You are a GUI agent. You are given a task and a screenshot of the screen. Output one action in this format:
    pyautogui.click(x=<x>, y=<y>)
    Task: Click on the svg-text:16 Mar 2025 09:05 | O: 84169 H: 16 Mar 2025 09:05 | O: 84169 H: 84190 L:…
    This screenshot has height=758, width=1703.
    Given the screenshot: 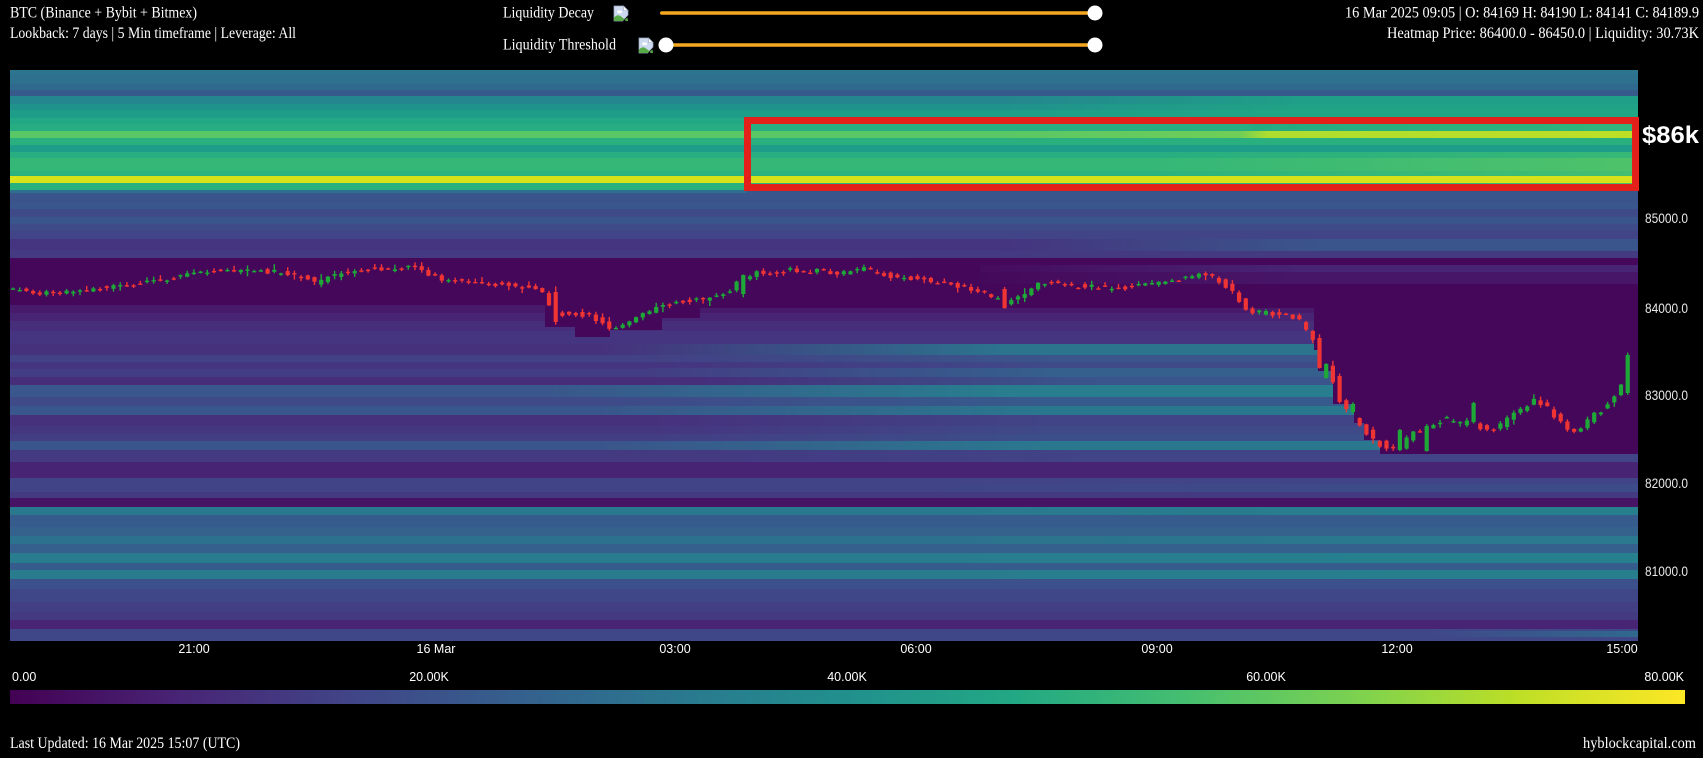 What is the action you would take?
    pyautogui.click(x=1522, y=13)
    